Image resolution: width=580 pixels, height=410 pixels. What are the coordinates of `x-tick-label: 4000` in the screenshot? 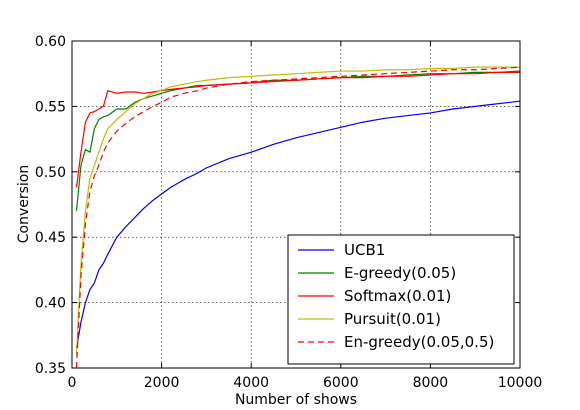 It's located at (251, 383).